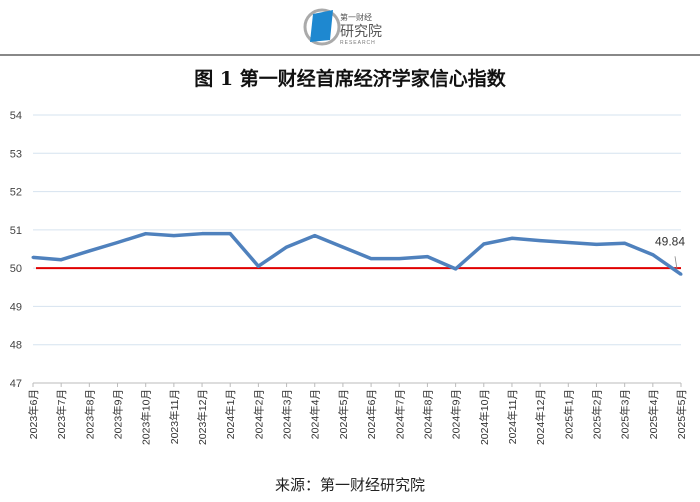 The width and height of the screenshot is (700, 502). I want to click on data-label-leader, so click(676, 263).